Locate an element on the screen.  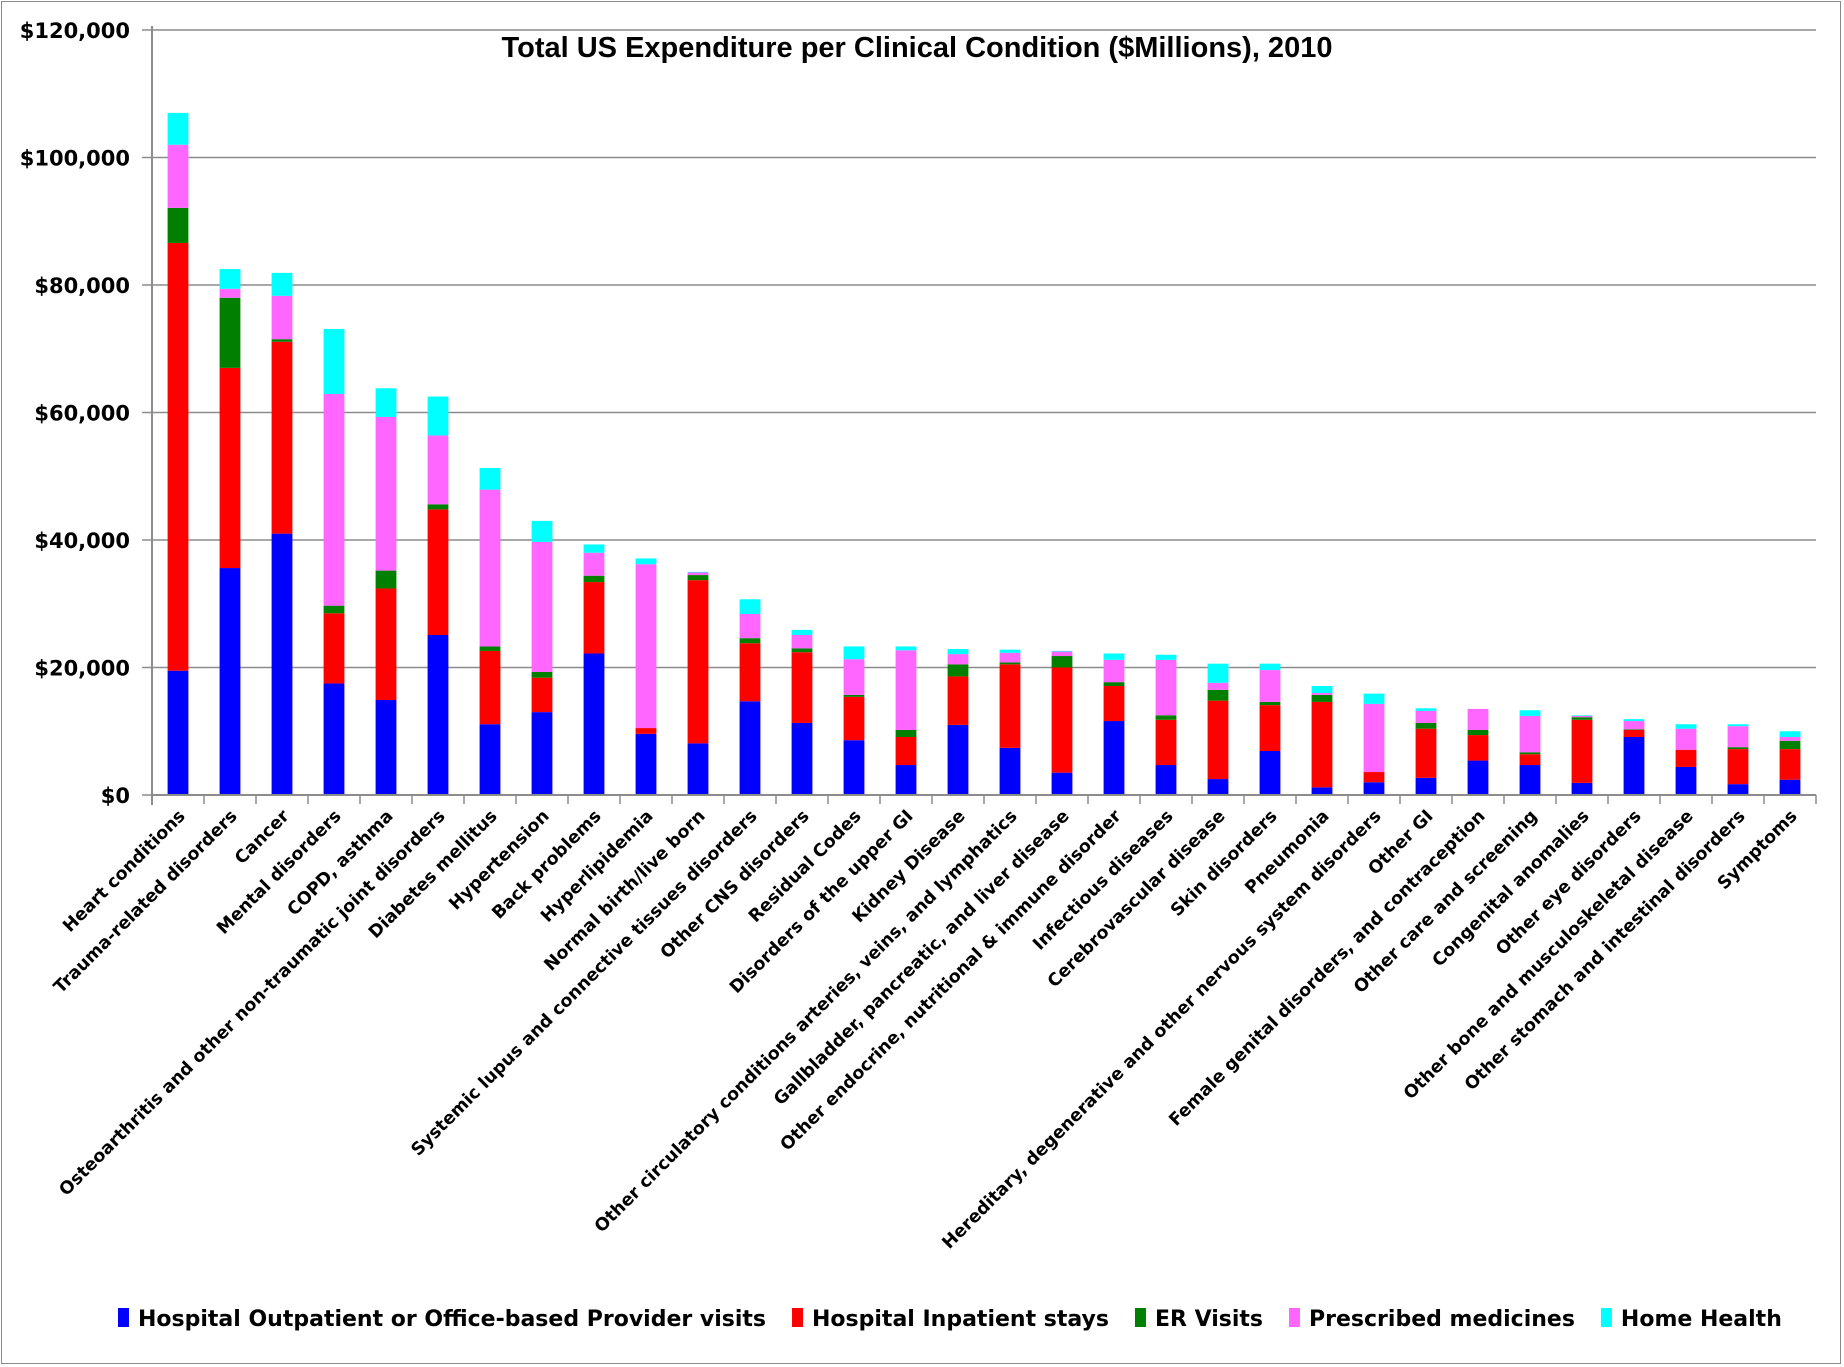
legend-label: Prescribed medicines is located at coordinates (1442, 1319).